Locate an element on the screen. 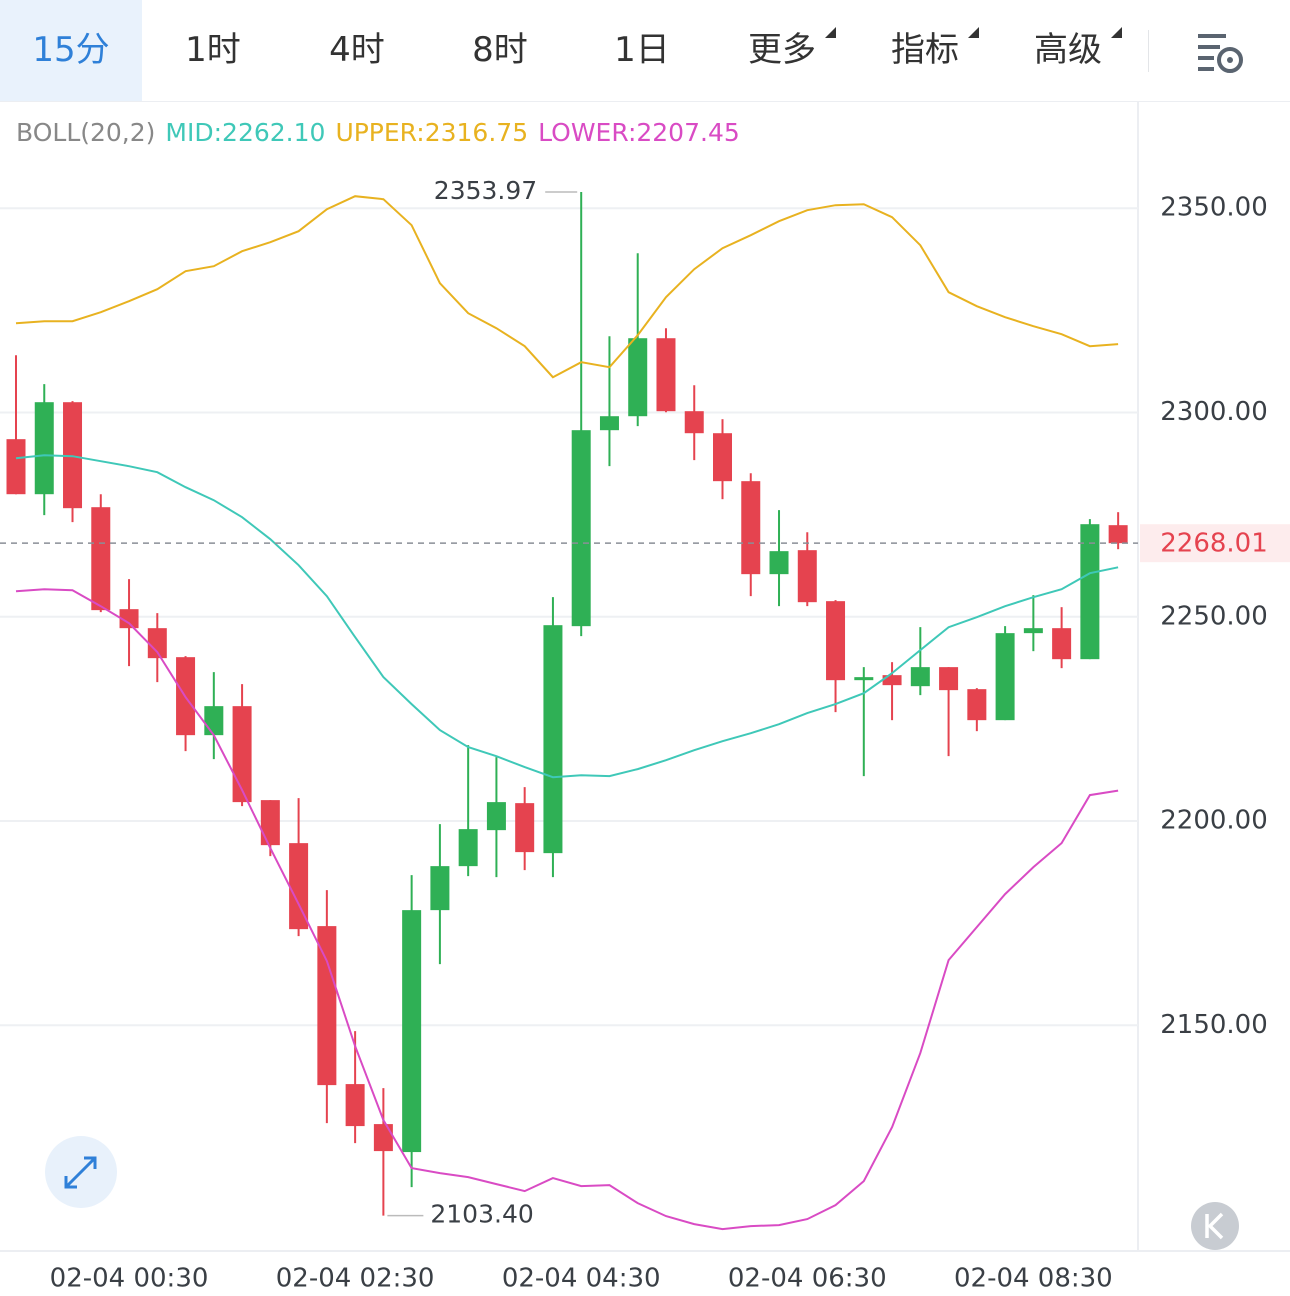  icon-gear is located at coordinates (1230, 60).